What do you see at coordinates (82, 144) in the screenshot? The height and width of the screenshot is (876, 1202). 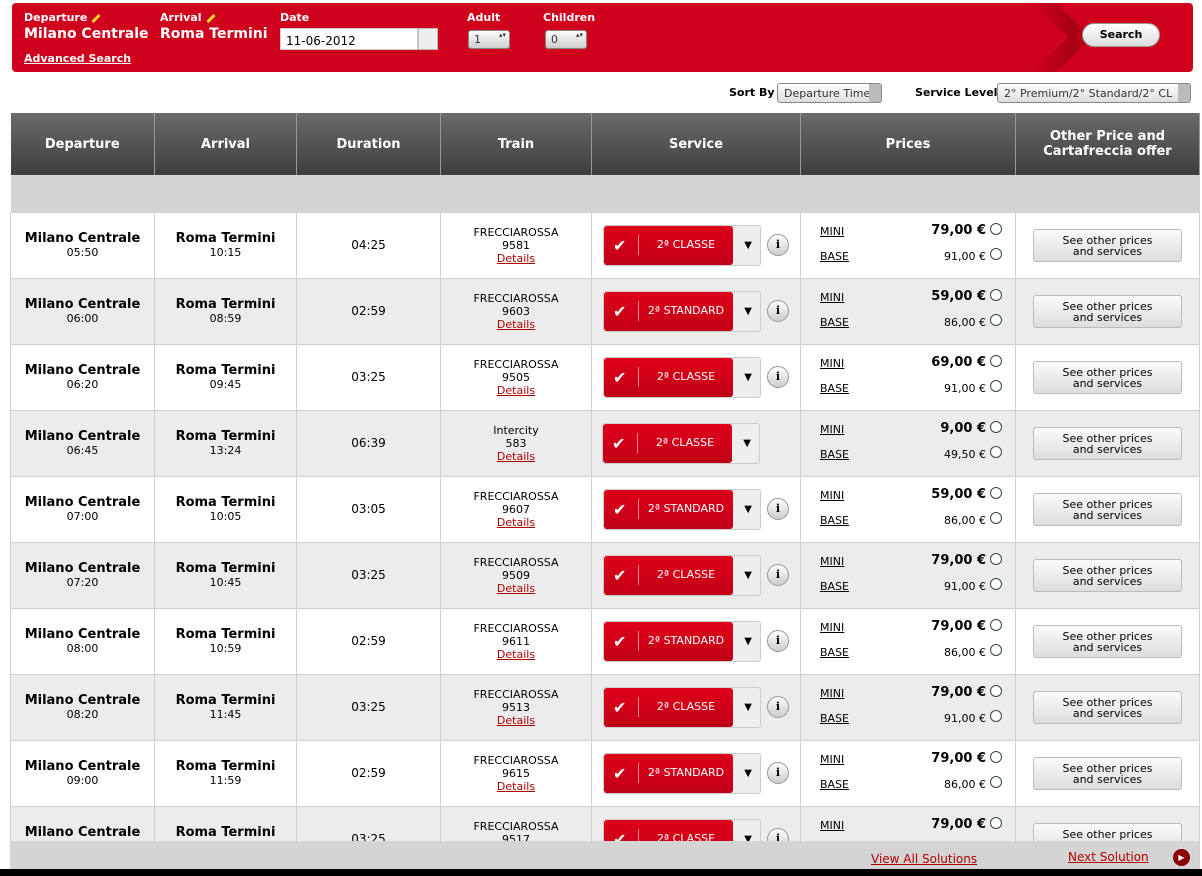 I see `column-header: Departure` at bounding box center [82, 144].